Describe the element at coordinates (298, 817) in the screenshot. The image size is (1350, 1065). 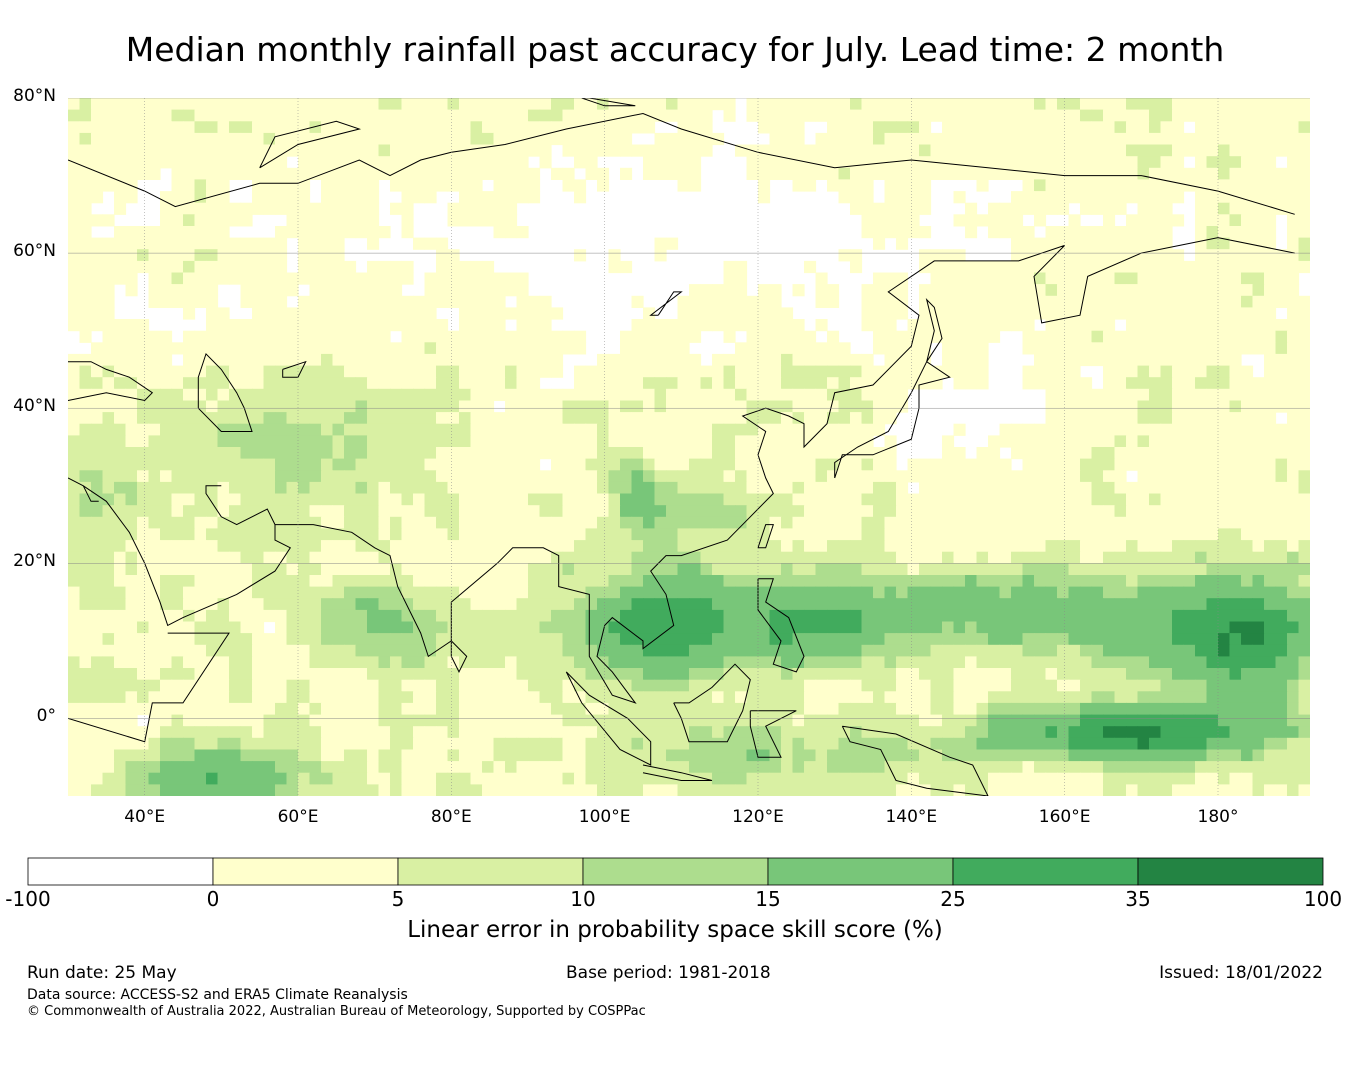
I see `longitude-label: 60°E` at that location.